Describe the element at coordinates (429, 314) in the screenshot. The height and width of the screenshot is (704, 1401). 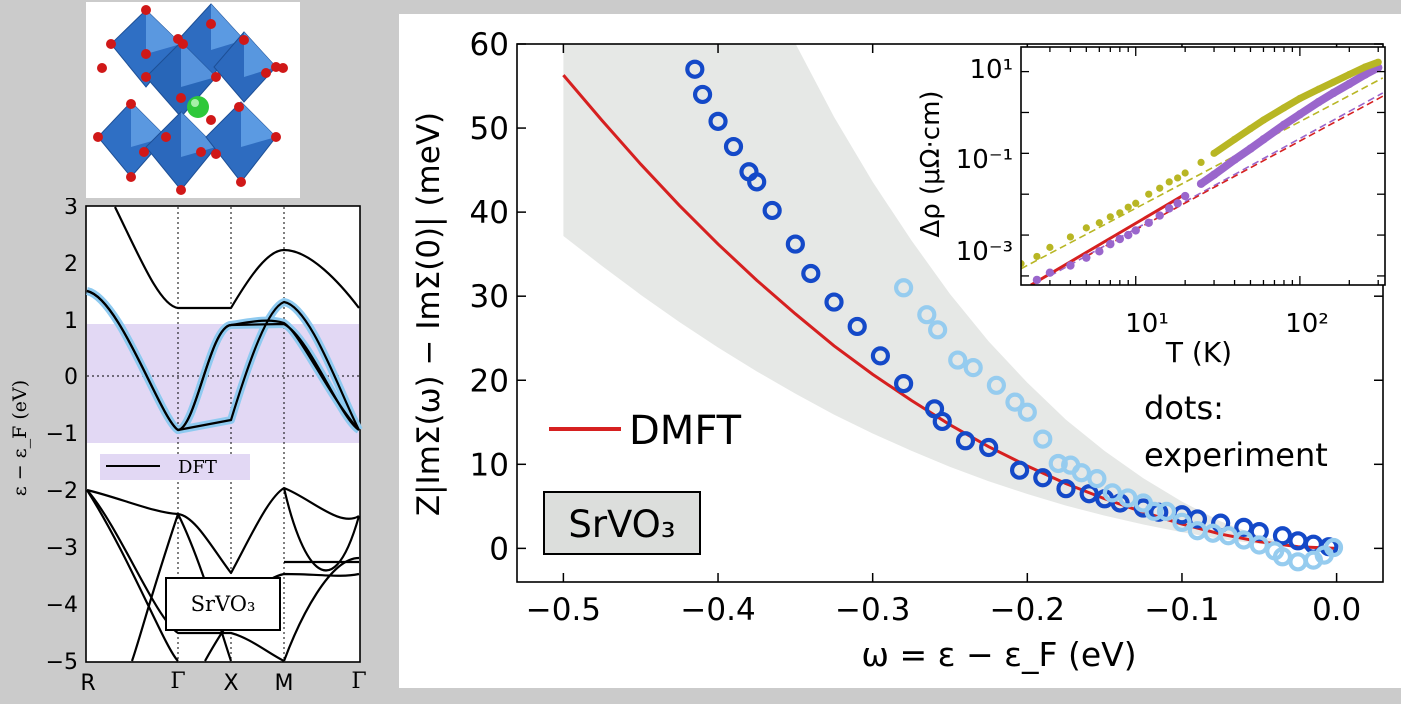
I see `main-ylabel: Z|ImΣ(ω) − ImΣ(0)| (meV)` at that location.